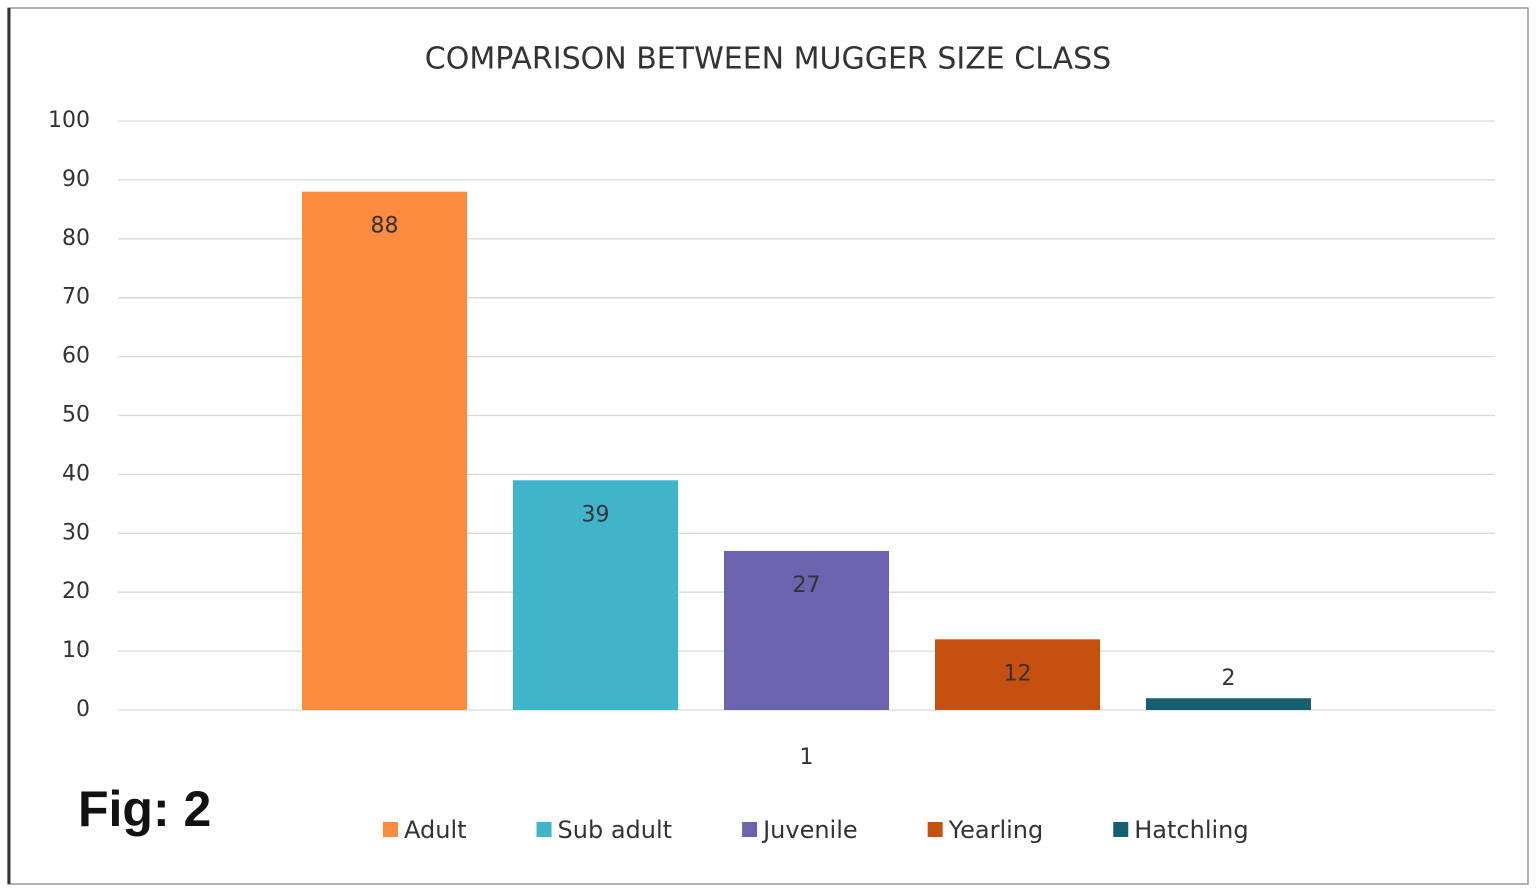 This screenshot has width=1536, height=890. Describe the element at coordinates (596, 514) in the screenshot. I see `data-label: 39` at that location.